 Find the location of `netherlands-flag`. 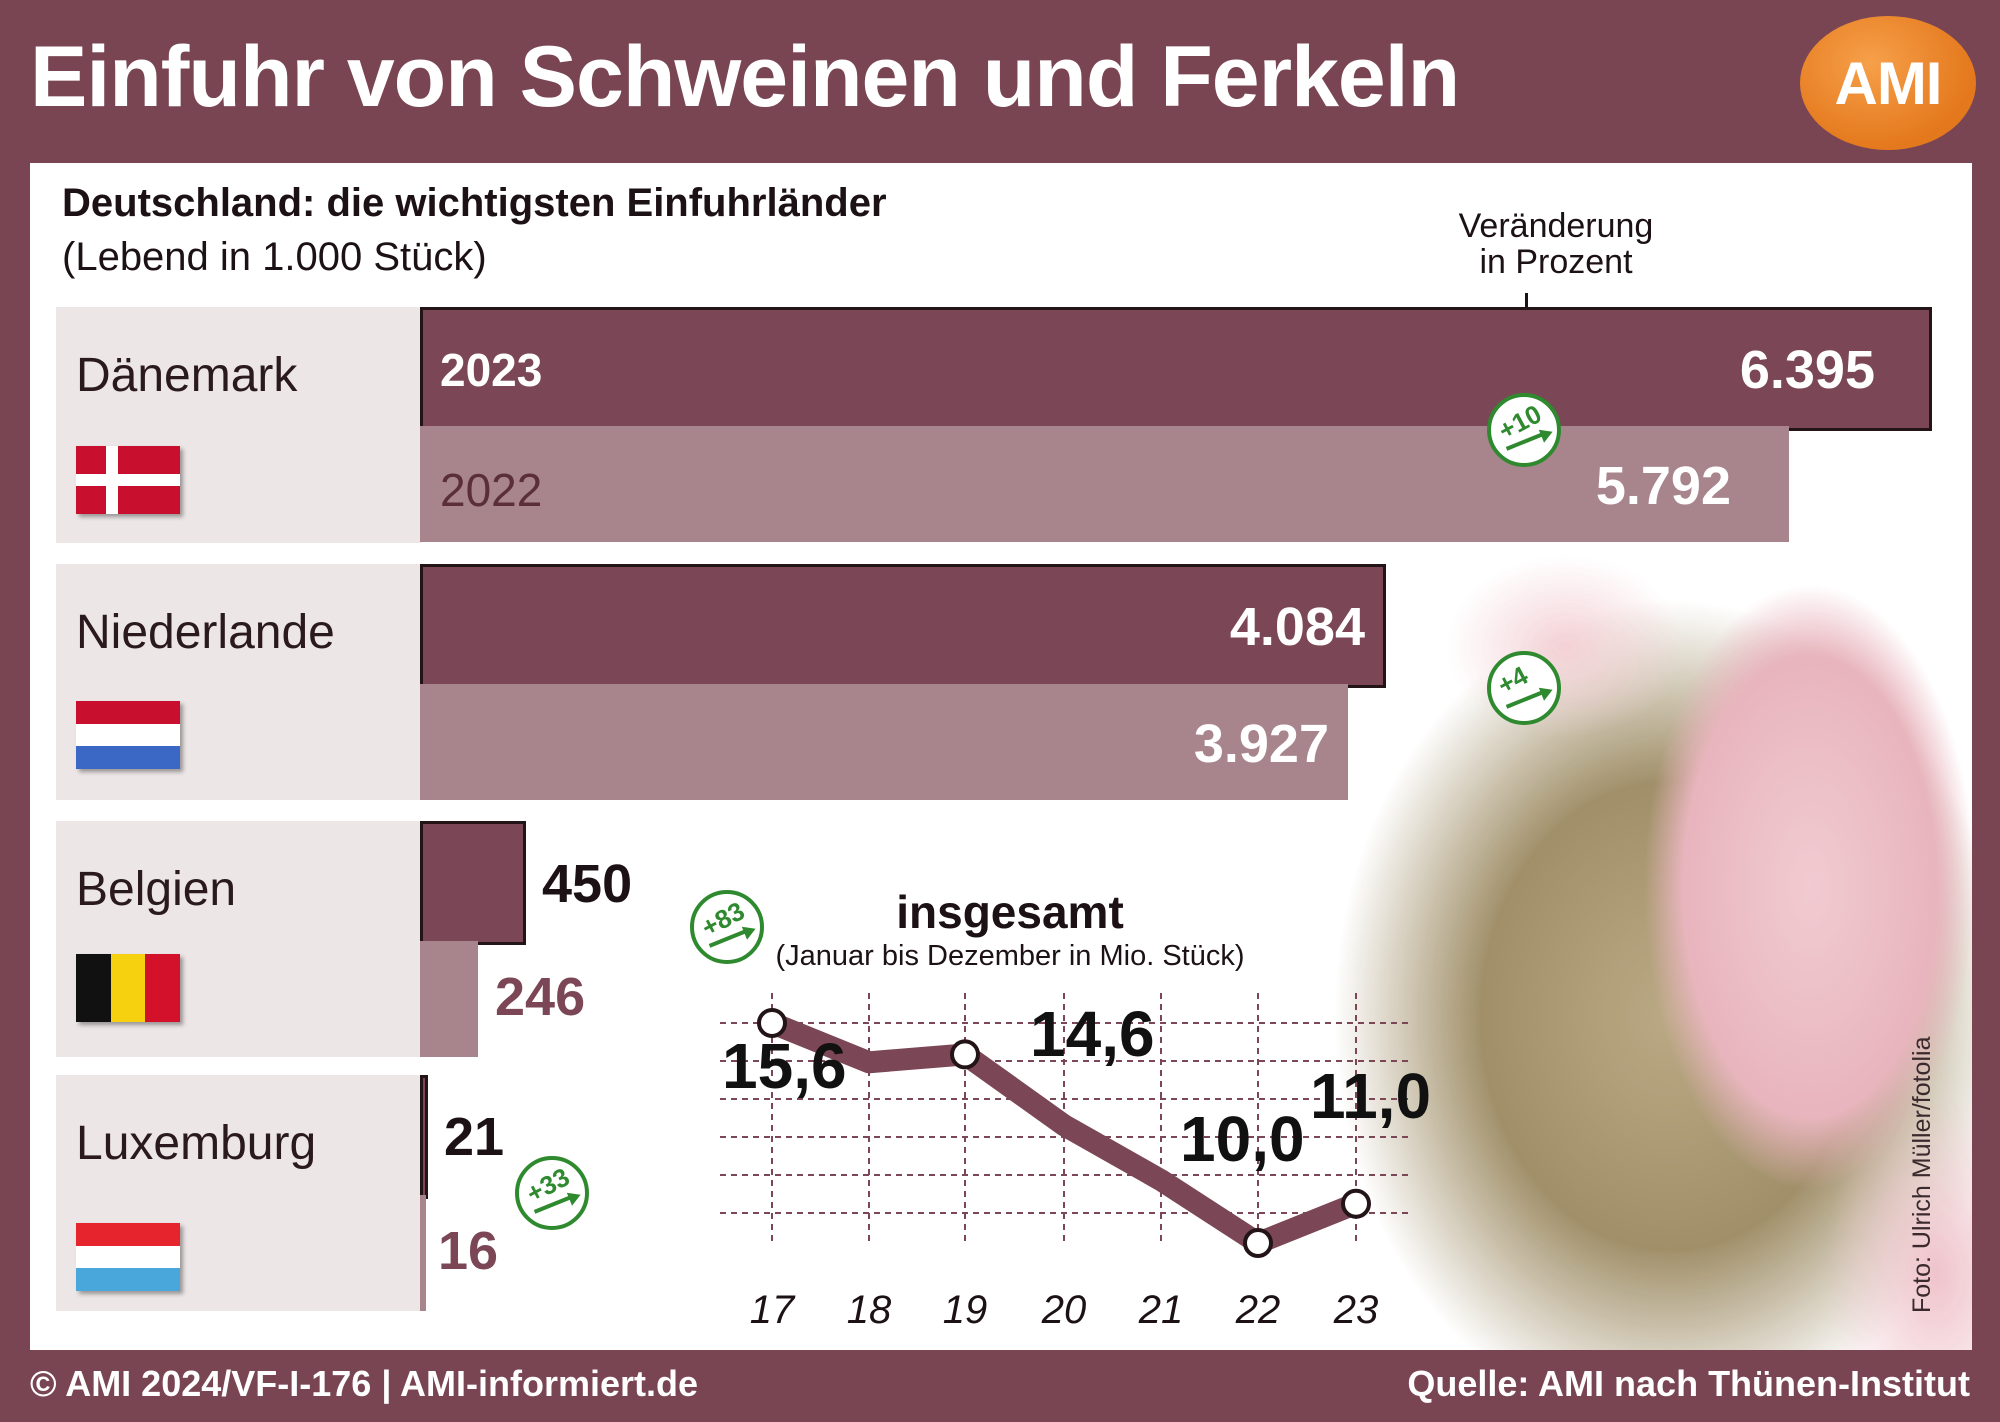

netherlands-flag is located at coordinates (128, 735).